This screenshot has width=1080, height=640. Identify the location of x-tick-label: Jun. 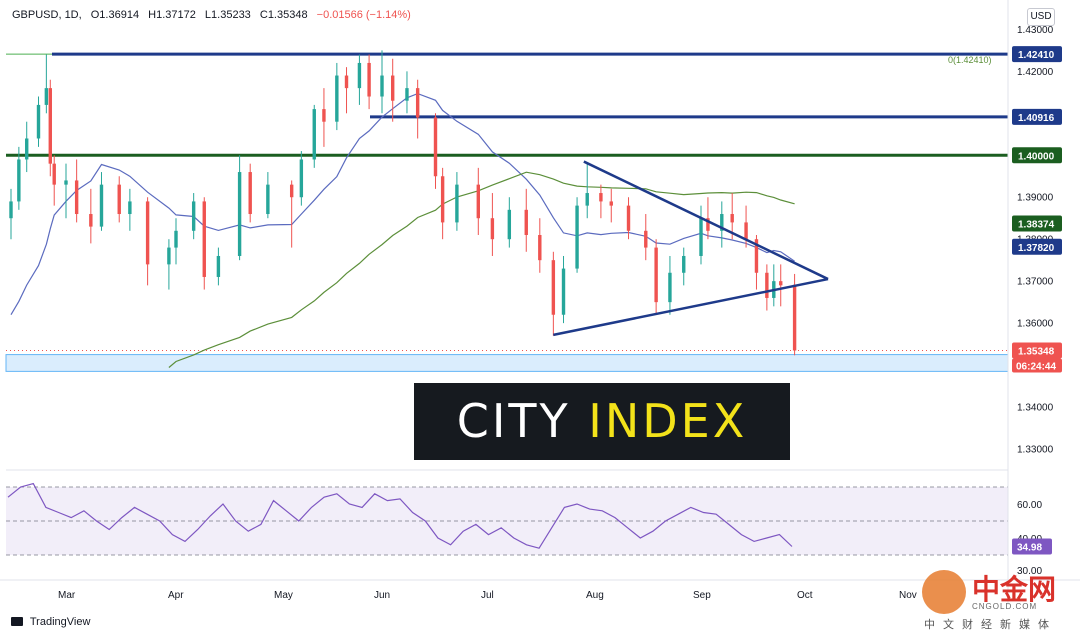
(382, 595).